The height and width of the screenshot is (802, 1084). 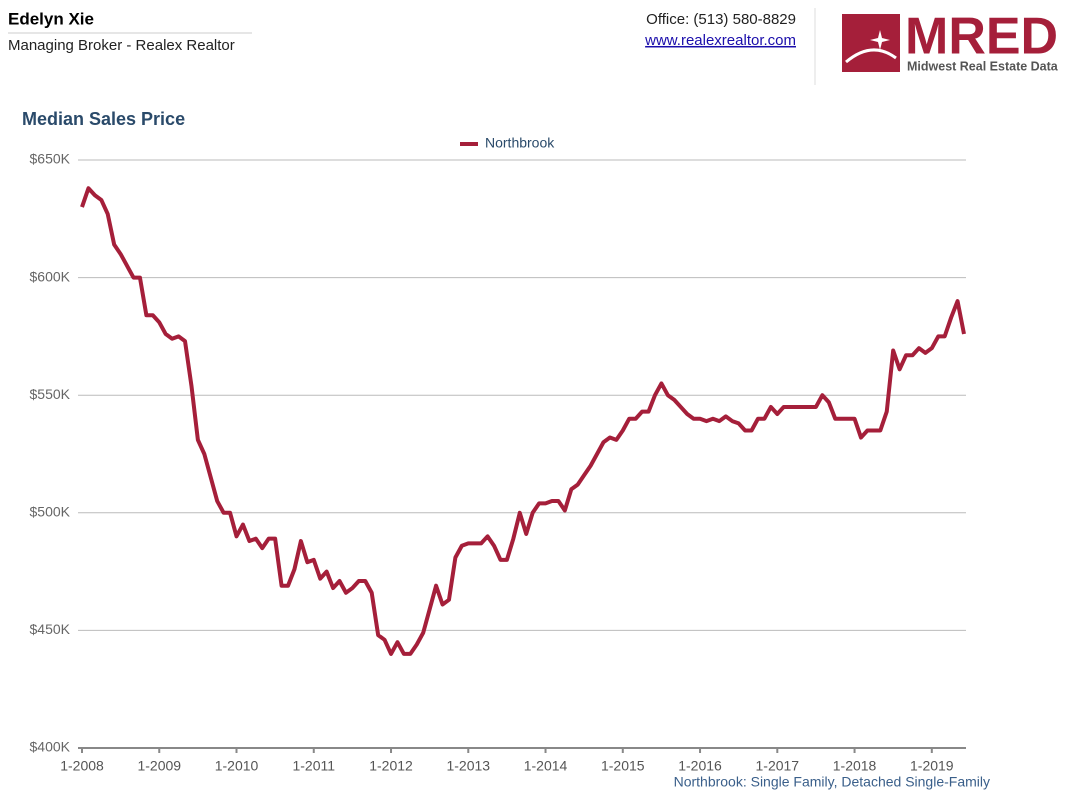 I want to click on website-link: www.realexrealtor.com, so click(x=720, y=40).